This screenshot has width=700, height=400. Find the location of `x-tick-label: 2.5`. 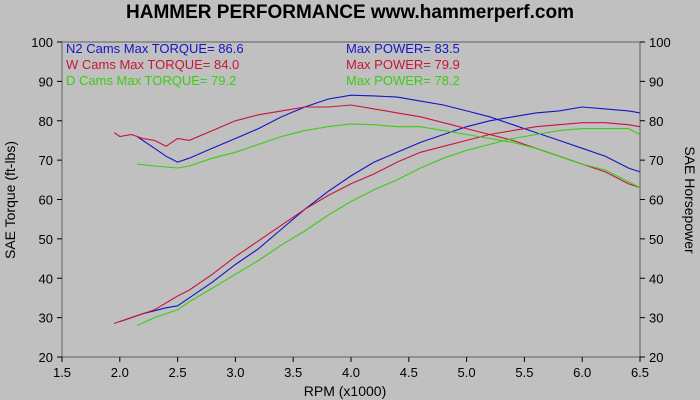

x-tick-label: 2.5 is located at coordinates (178, 372).